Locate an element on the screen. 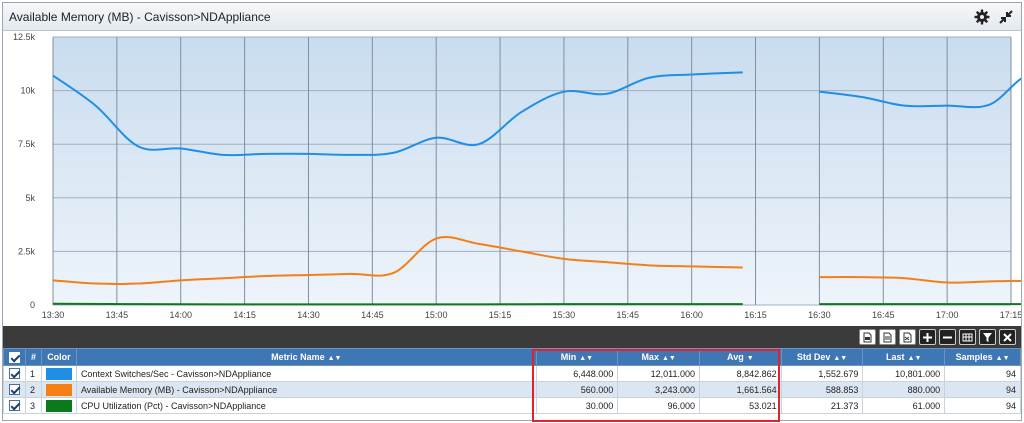 The width and height of the screenshot is (1024, 423). row-stddev: 21.373 is located at coordinates (822, 405).